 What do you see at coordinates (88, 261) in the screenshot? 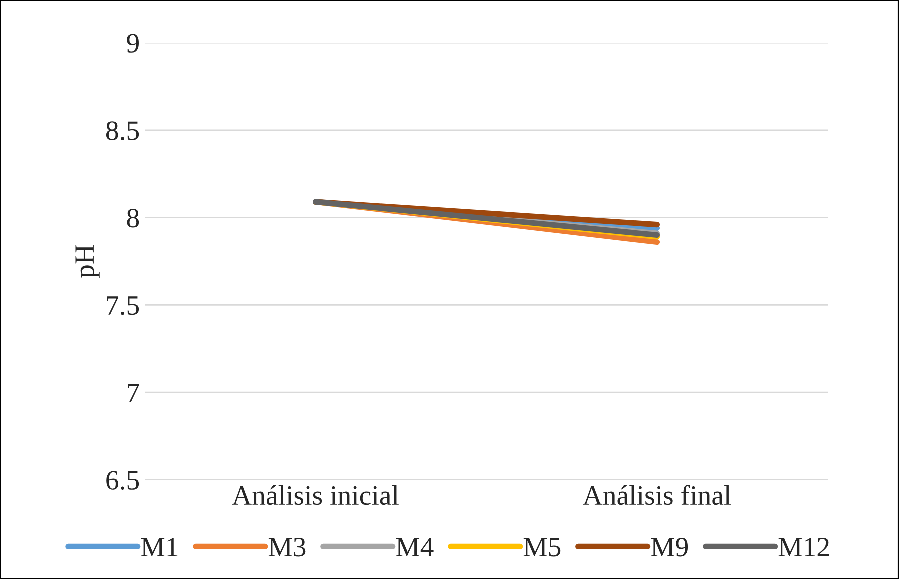
I see `y-axis-title: pH` at bounding box center [88, 261].